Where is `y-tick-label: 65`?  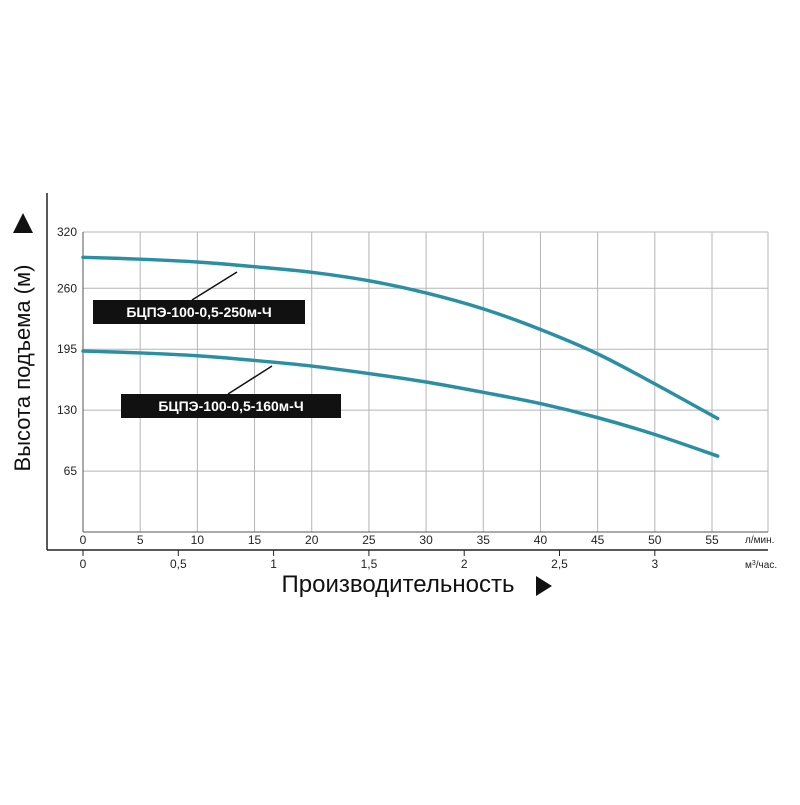
y-tick-label: 65 is located at coordinates (71, 471).